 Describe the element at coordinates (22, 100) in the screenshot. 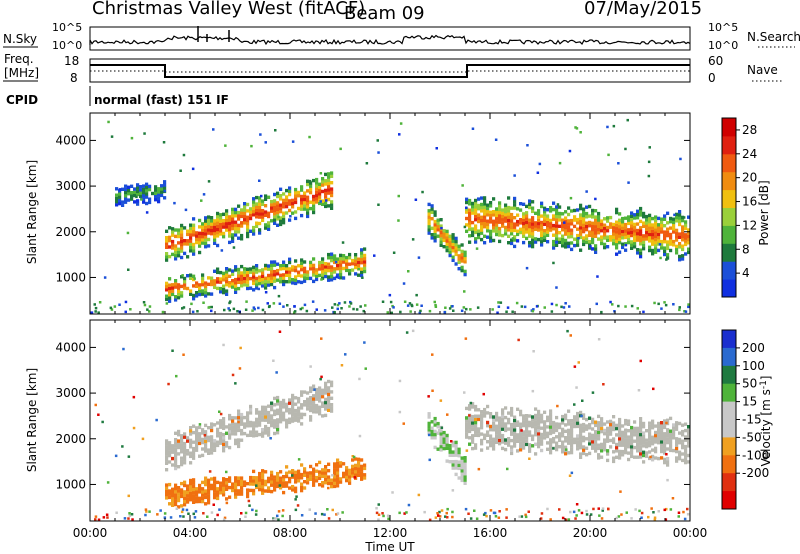

I see `cpid-label: CPID` at that location.